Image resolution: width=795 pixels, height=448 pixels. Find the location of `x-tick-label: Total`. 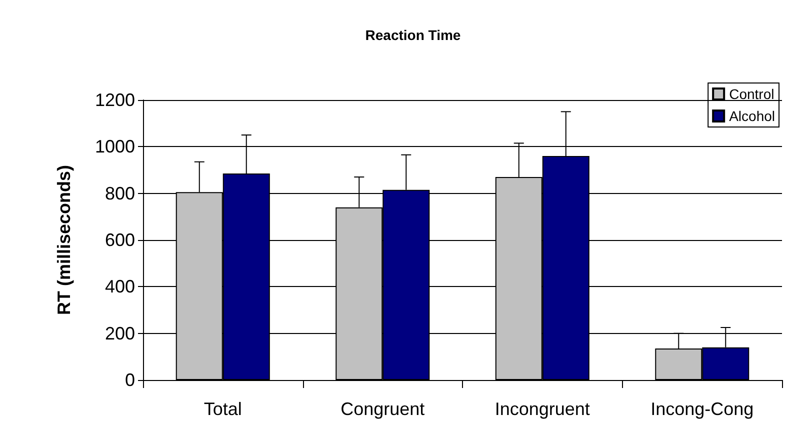

x-tick-label: Total is located at coordinates (223, 409).